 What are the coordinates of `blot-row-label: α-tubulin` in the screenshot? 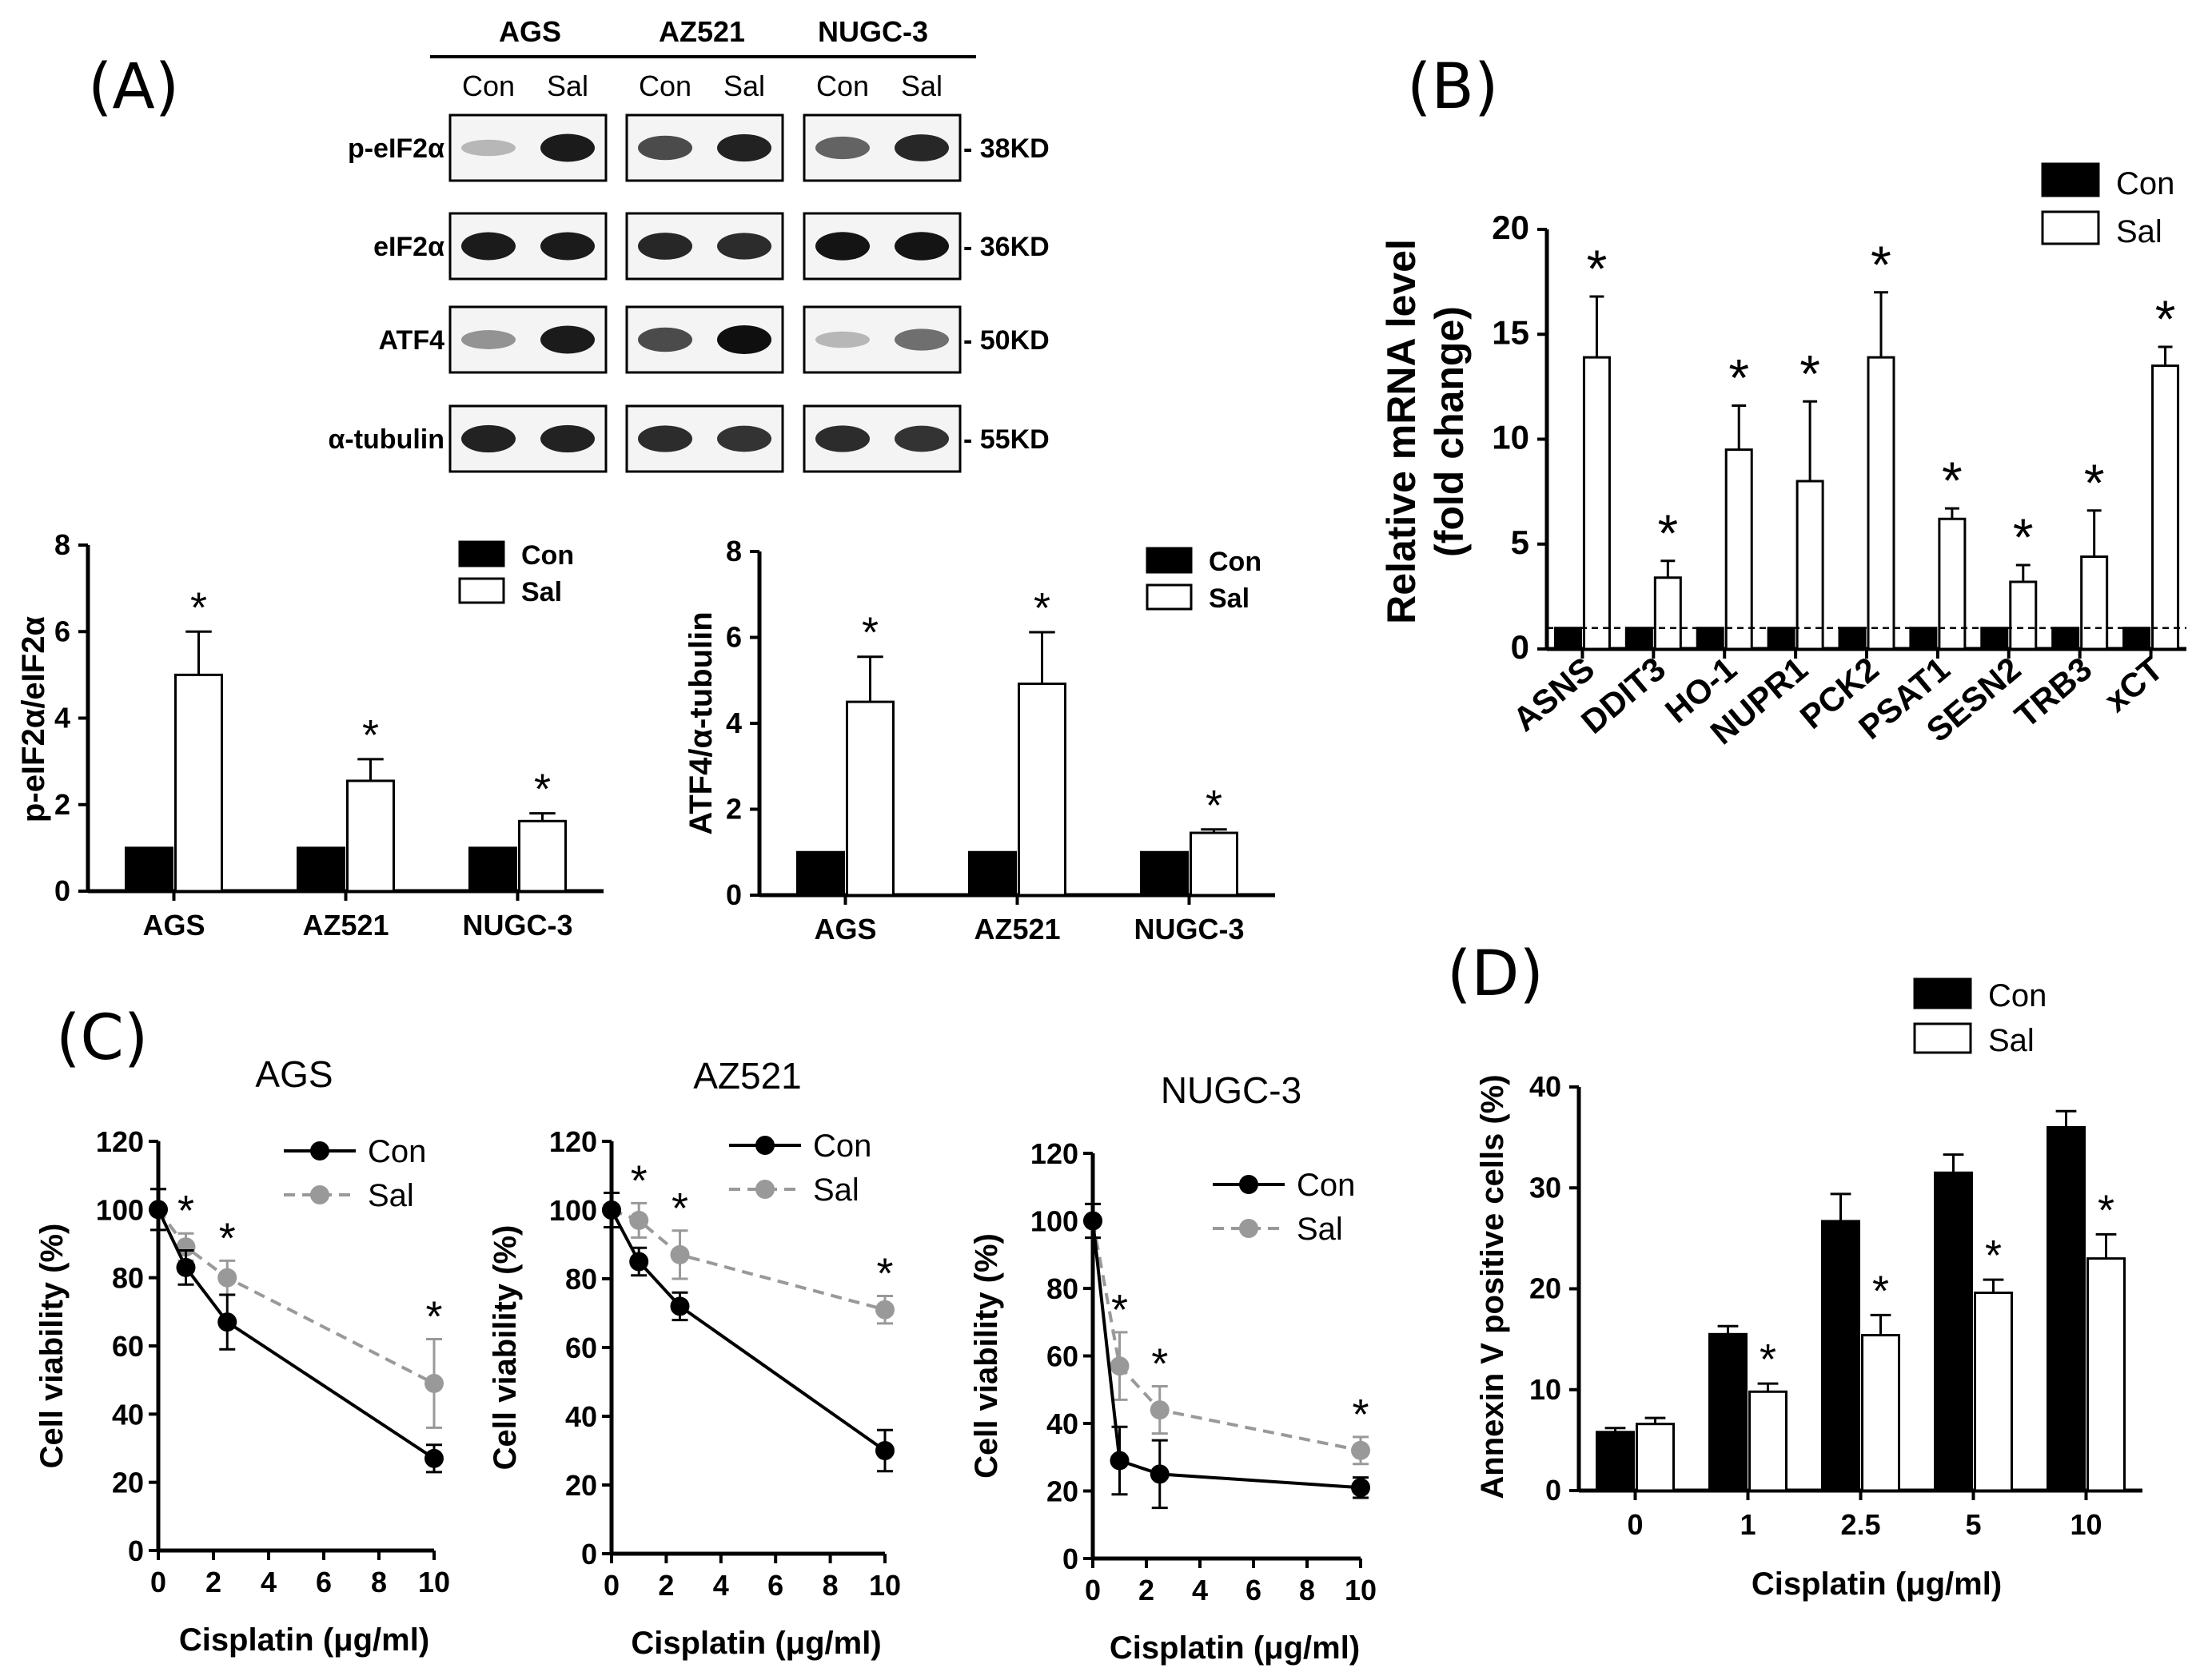 It's located at (386, 439).